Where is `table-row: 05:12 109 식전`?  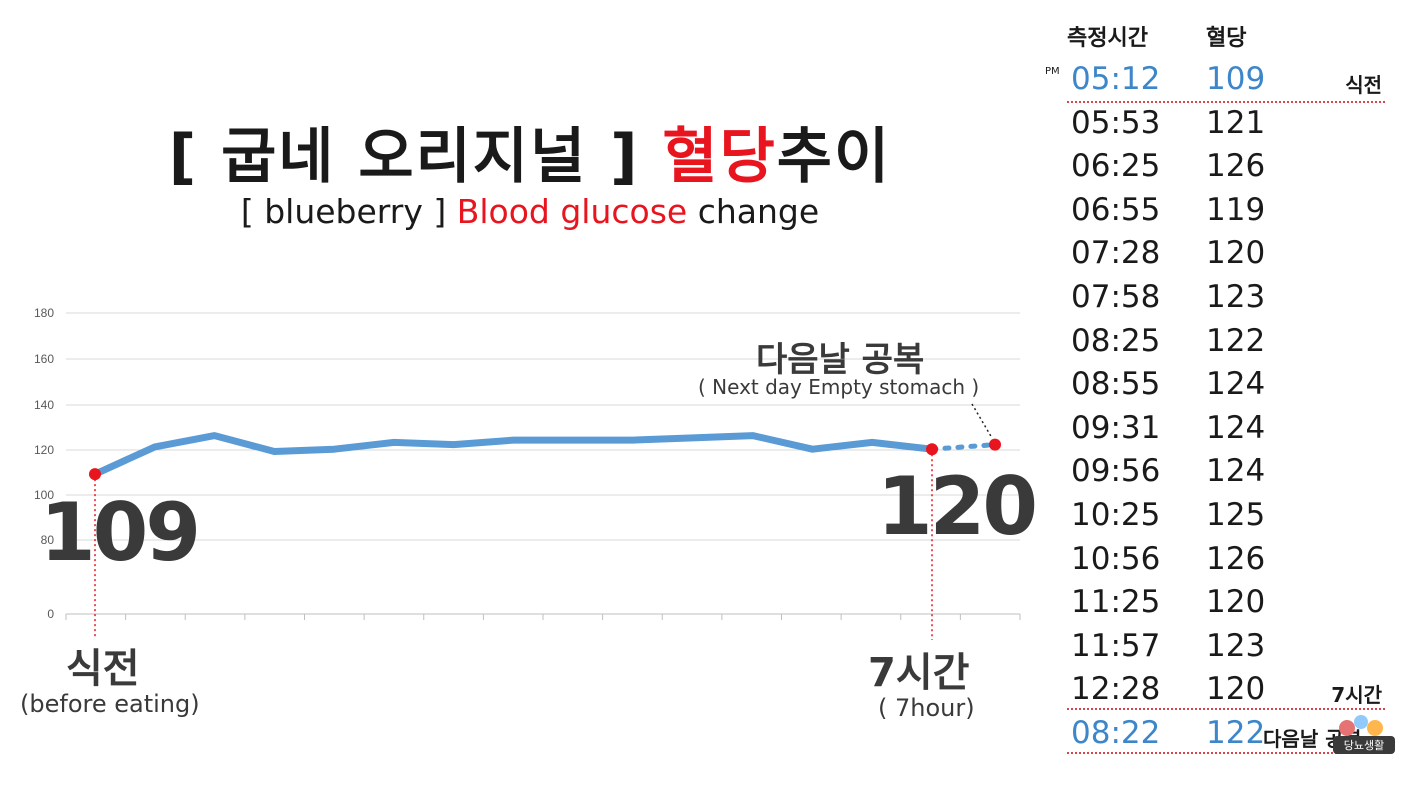
table-row: 05:12 109 식전 is located at coordinates (1223, 79).